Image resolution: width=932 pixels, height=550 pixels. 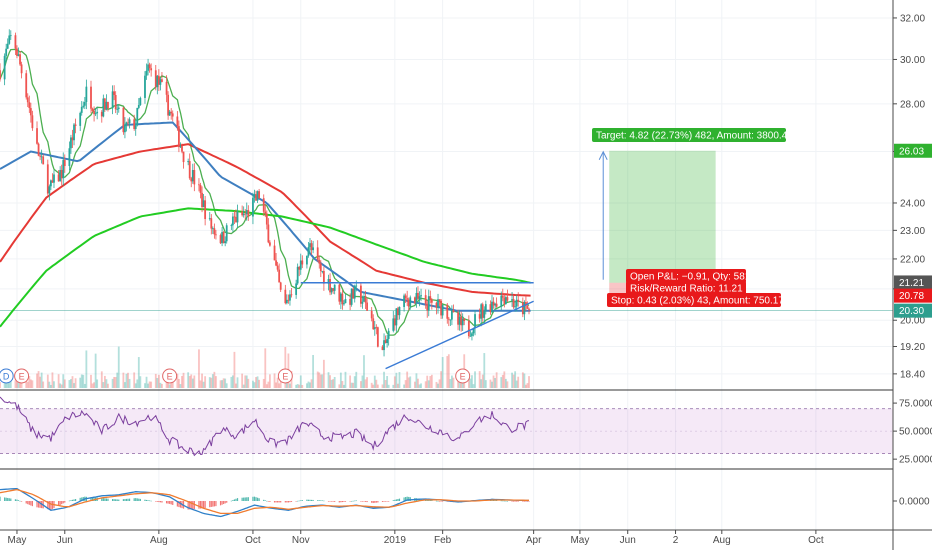 What do you see at coordinates (459, 335) in the screenshot?
I see `trendline` at bounding box center [459, 335].